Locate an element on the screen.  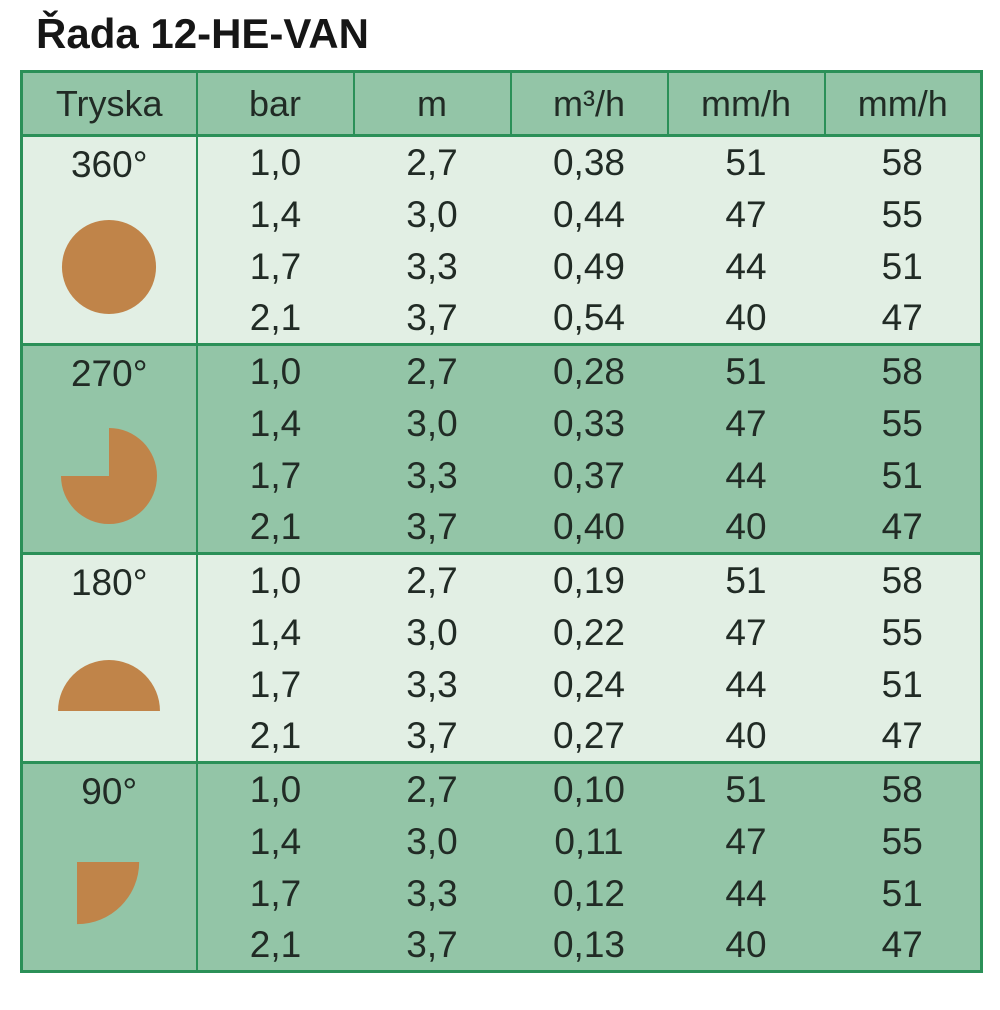
column-header-tryska: Tryska is located at coordinates (109, 103).